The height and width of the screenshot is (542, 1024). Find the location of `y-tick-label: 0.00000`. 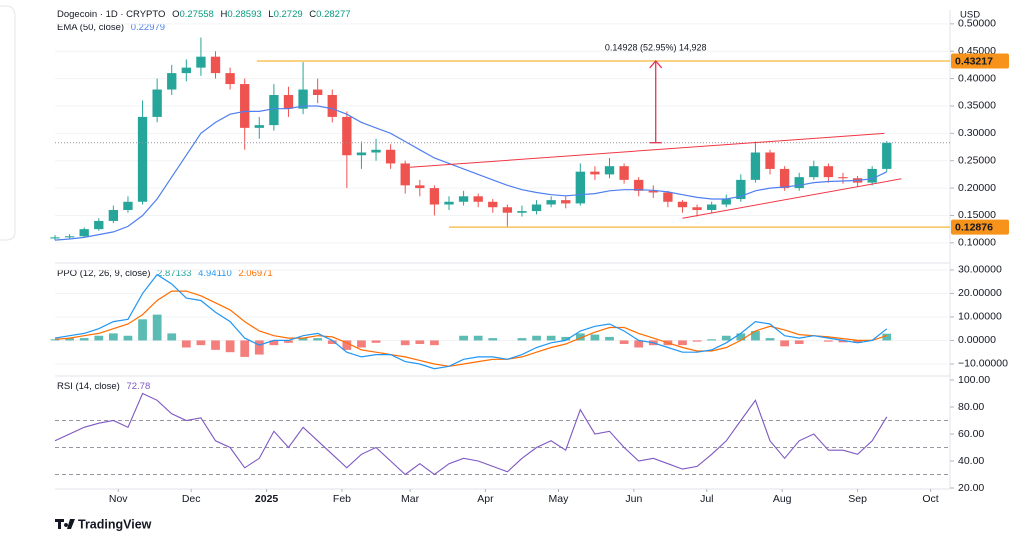

y-tick-label: 0.00000 is located at coordinates (977, 340).